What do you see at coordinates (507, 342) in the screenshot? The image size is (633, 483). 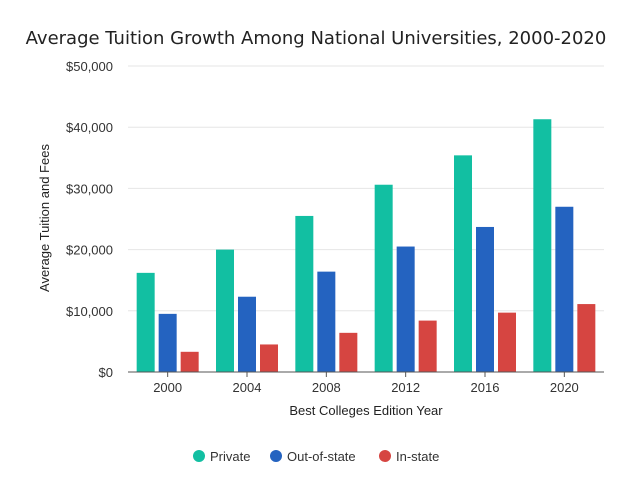 I see `bar-in-state-2016` at bounding box center [507, 342].